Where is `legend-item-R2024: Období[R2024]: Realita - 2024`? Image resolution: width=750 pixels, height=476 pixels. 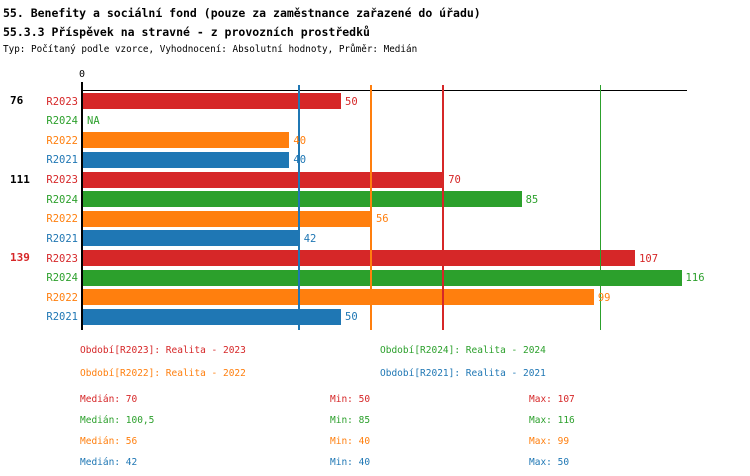 legend-item-R2024: Období[R2024]: Realita - 2024 is located at coordinates (463, 350).